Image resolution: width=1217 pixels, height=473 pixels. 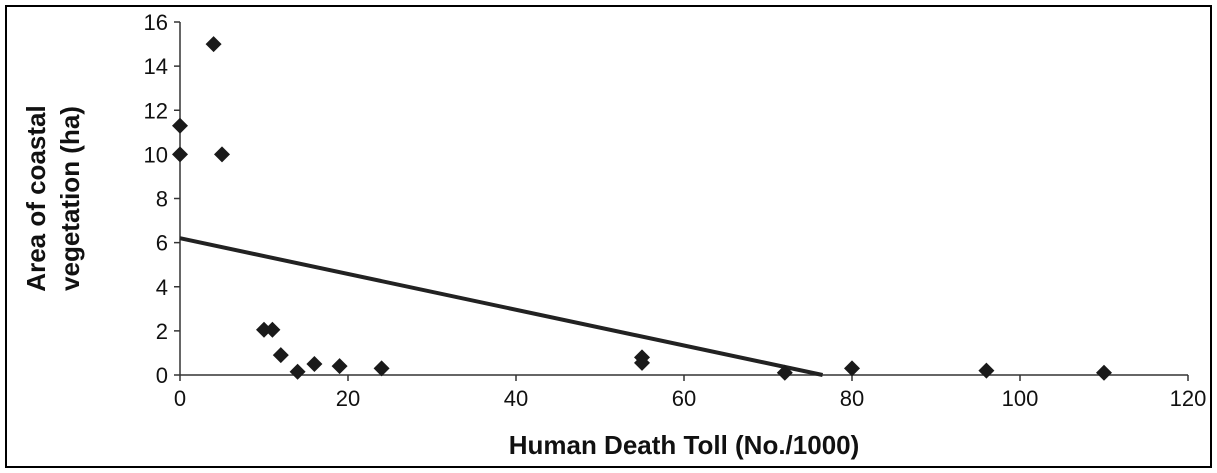 I want to click on x-tick-label: 100, so click(x=1020, y=398).